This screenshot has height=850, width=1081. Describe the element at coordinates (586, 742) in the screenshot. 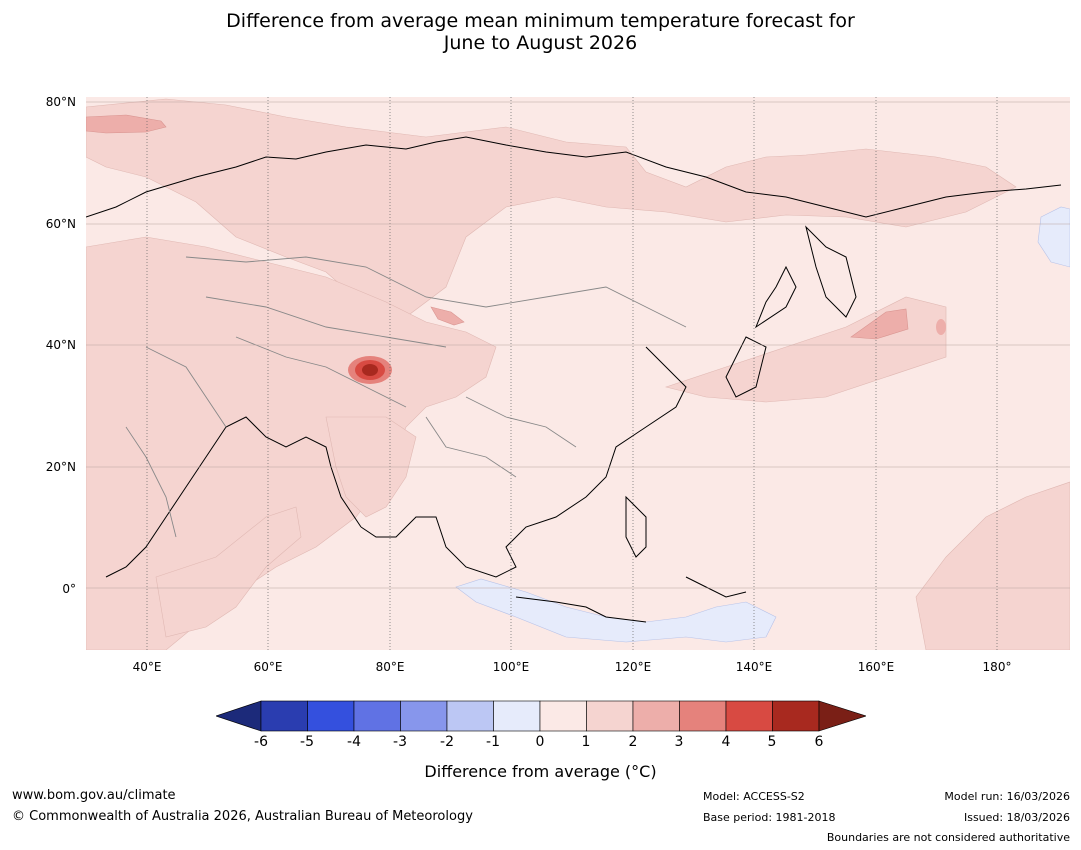

I see `colorbar-tick: 1` at that location.